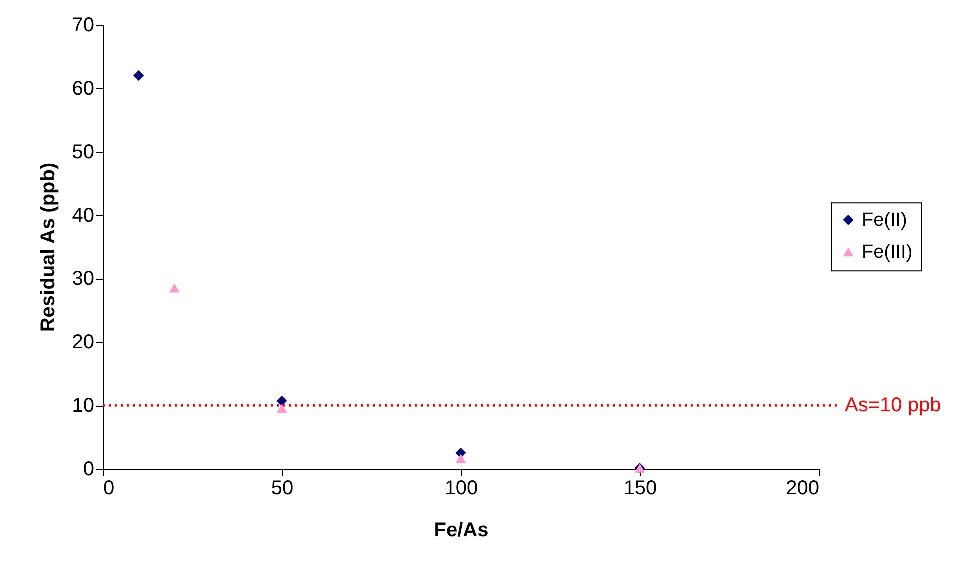 The image size is (973, 571). I want to click on x-tick-label: 50, so click(282, 489).